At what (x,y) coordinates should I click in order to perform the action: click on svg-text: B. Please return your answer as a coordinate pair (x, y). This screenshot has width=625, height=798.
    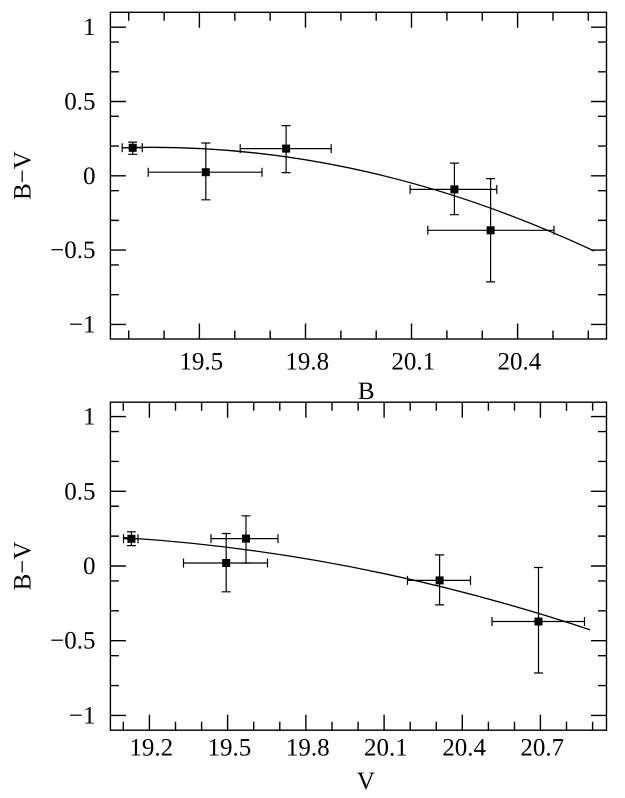
    Looking at the image, I should click on (366, 391).